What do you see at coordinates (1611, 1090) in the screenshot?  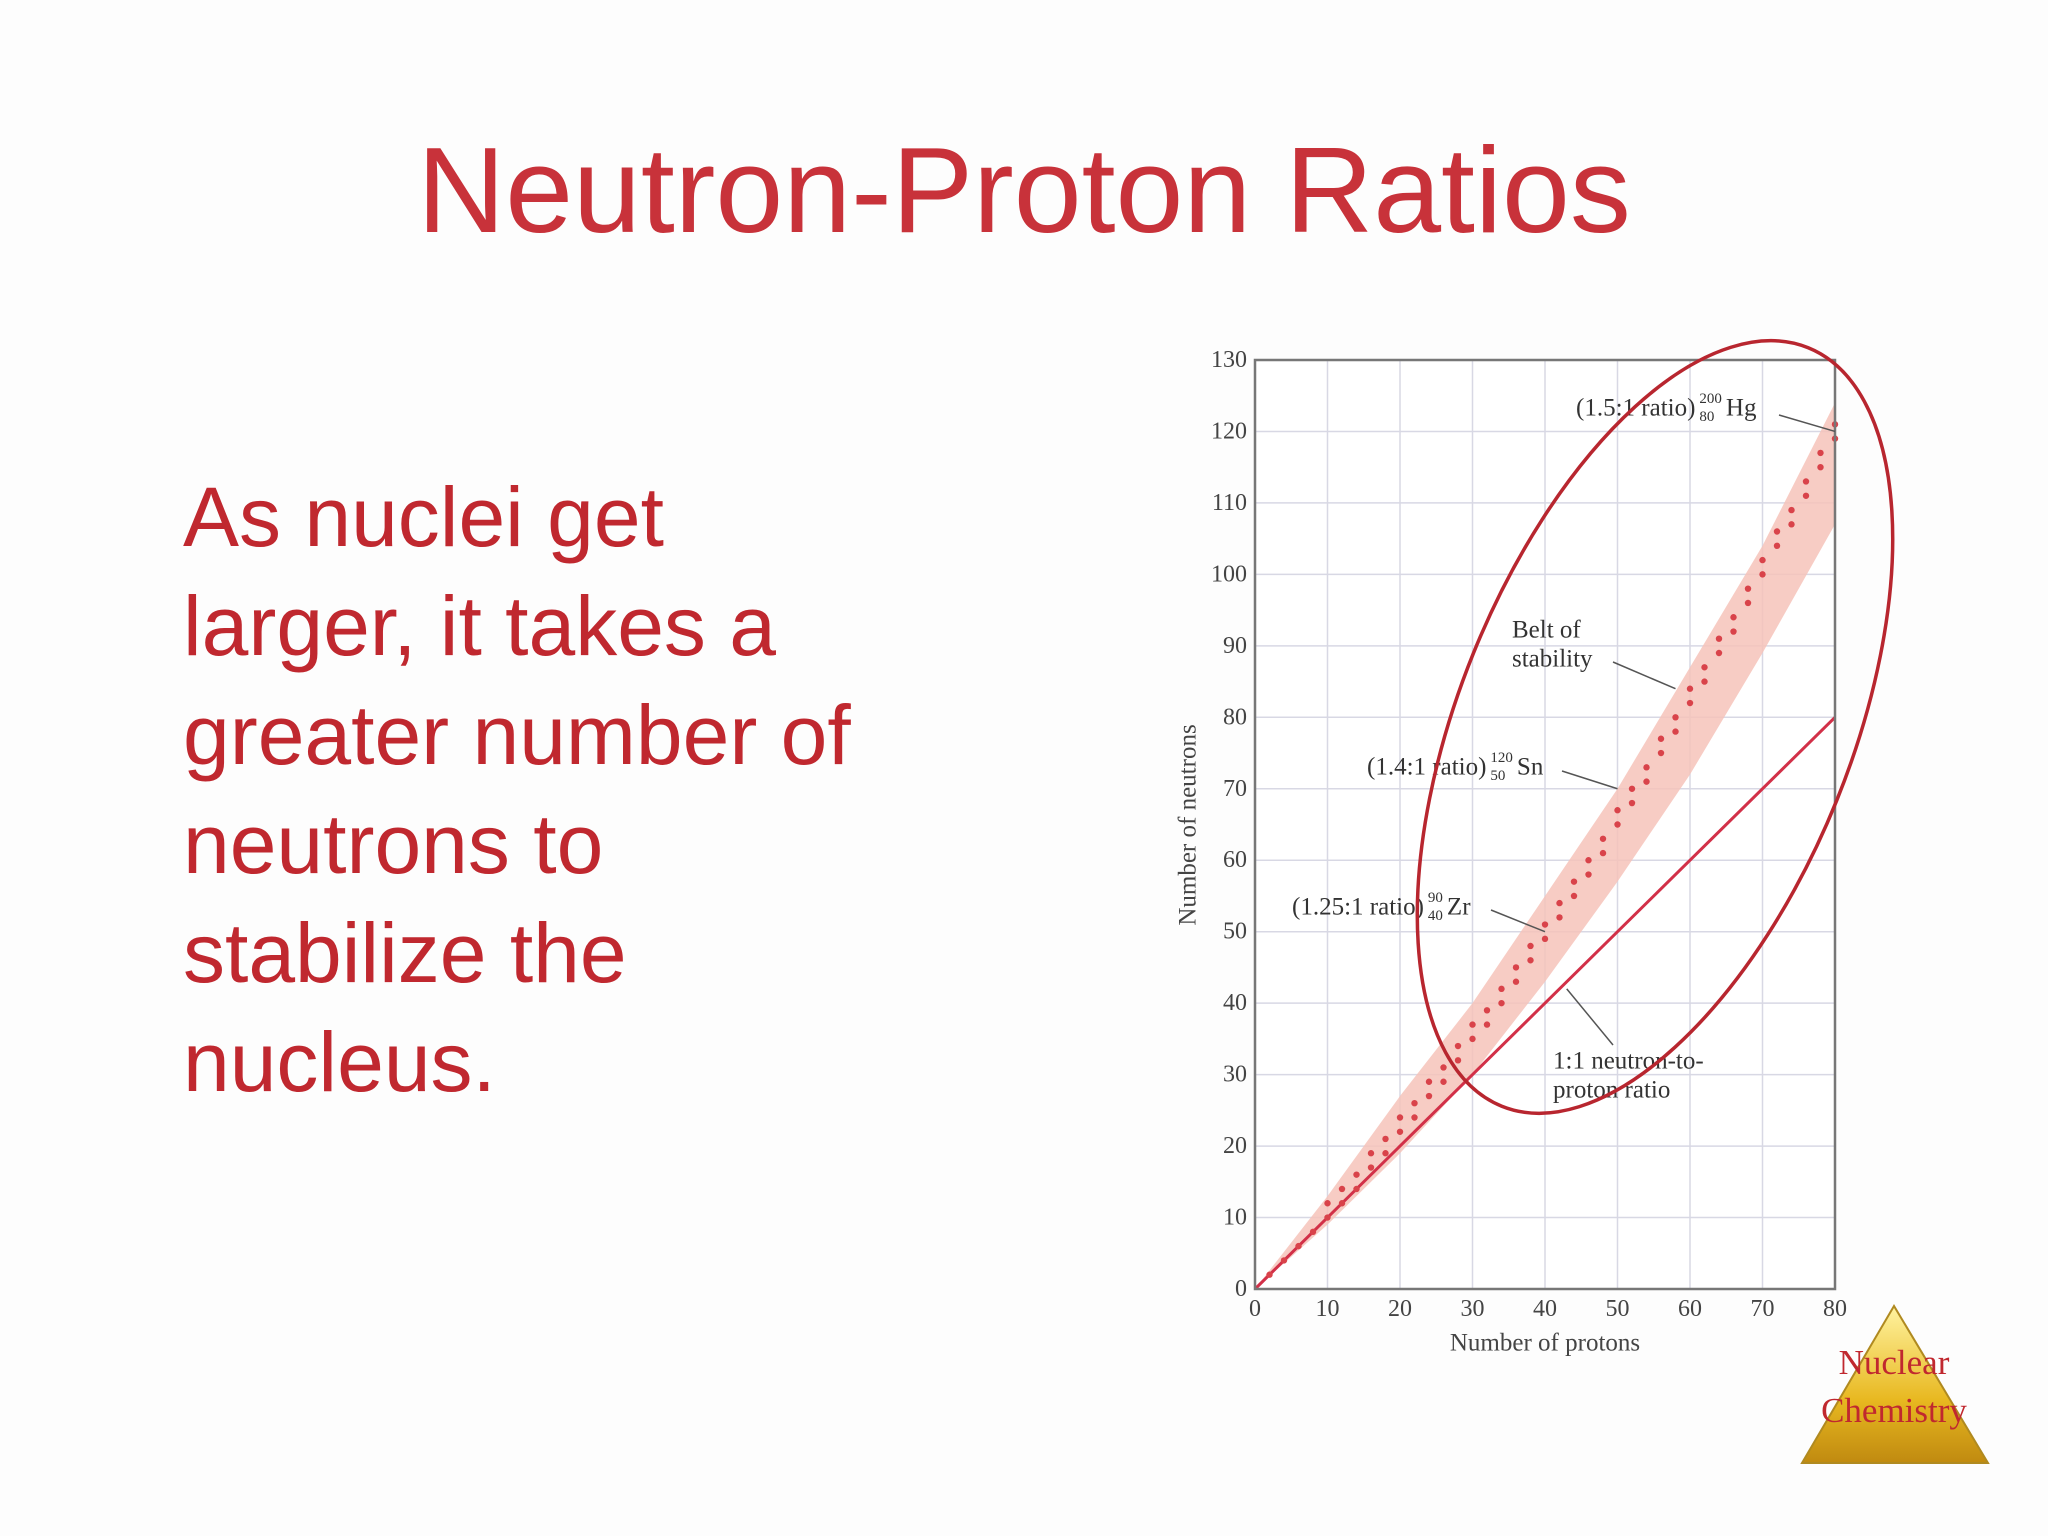 I see `annotation-text: proton ratio` at bounding box center [1611, 1090].